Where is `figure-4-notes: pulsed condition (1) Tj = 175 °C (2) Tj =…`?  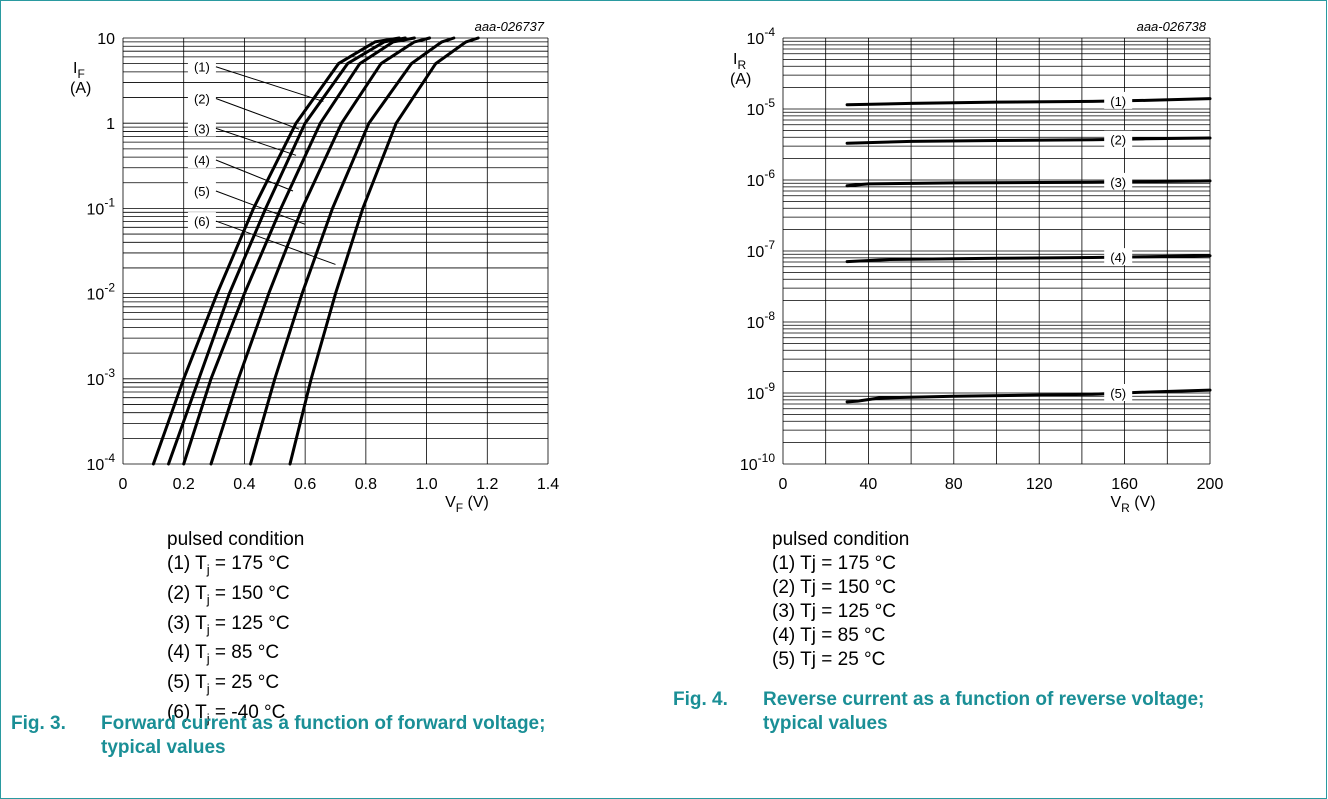 figure-4-notes: pulsed condition (1) Tj = 175 °C (2) Tj =… is located at coordinates (840, 600).